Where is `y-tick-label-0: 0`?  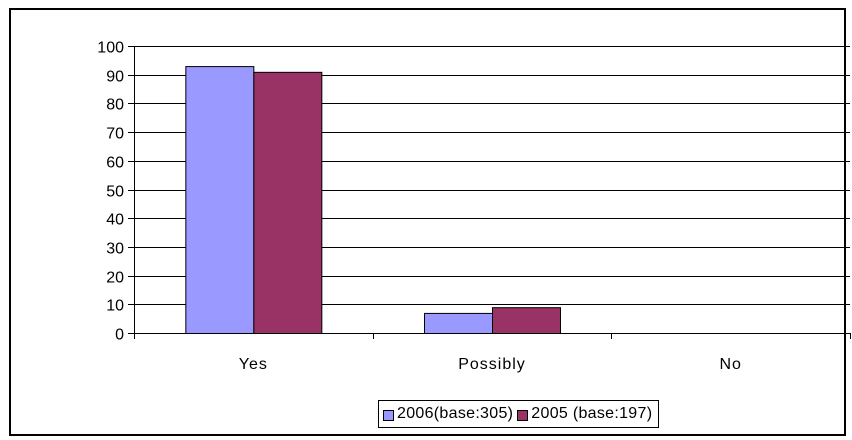 y-tick-label-0: 0 is located at coordinates (119, 335).